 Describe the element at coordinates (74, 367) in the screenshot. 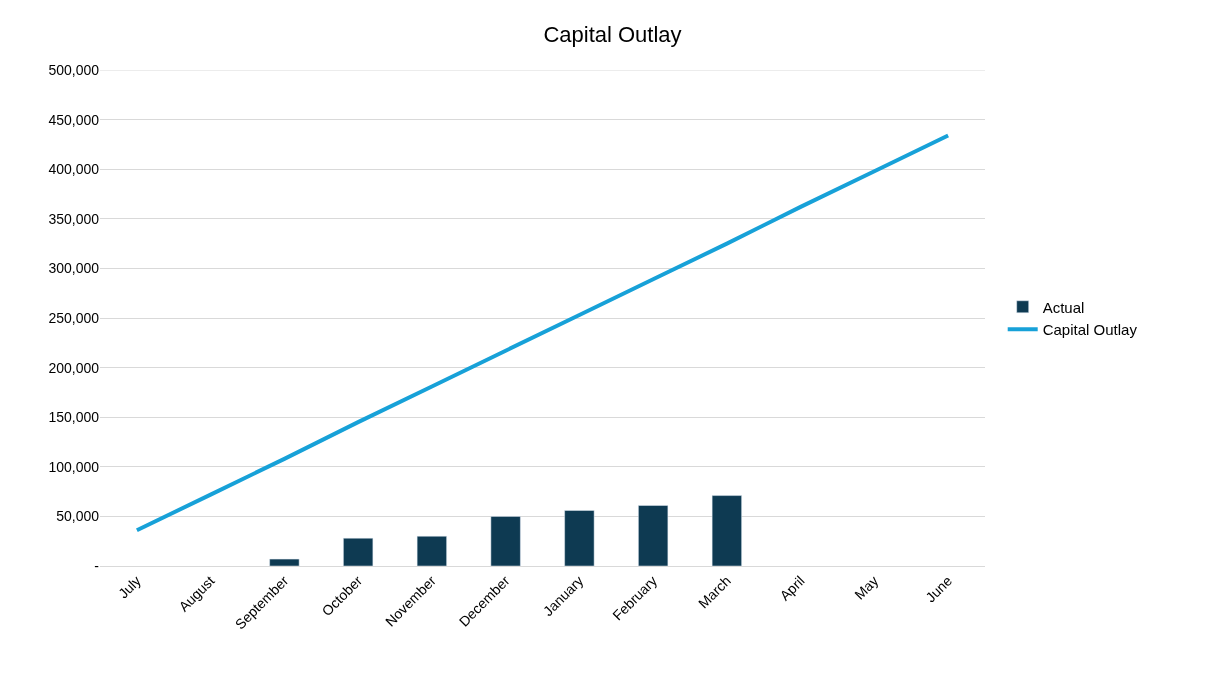

I see `y-tick-label: 200,000` at that location.